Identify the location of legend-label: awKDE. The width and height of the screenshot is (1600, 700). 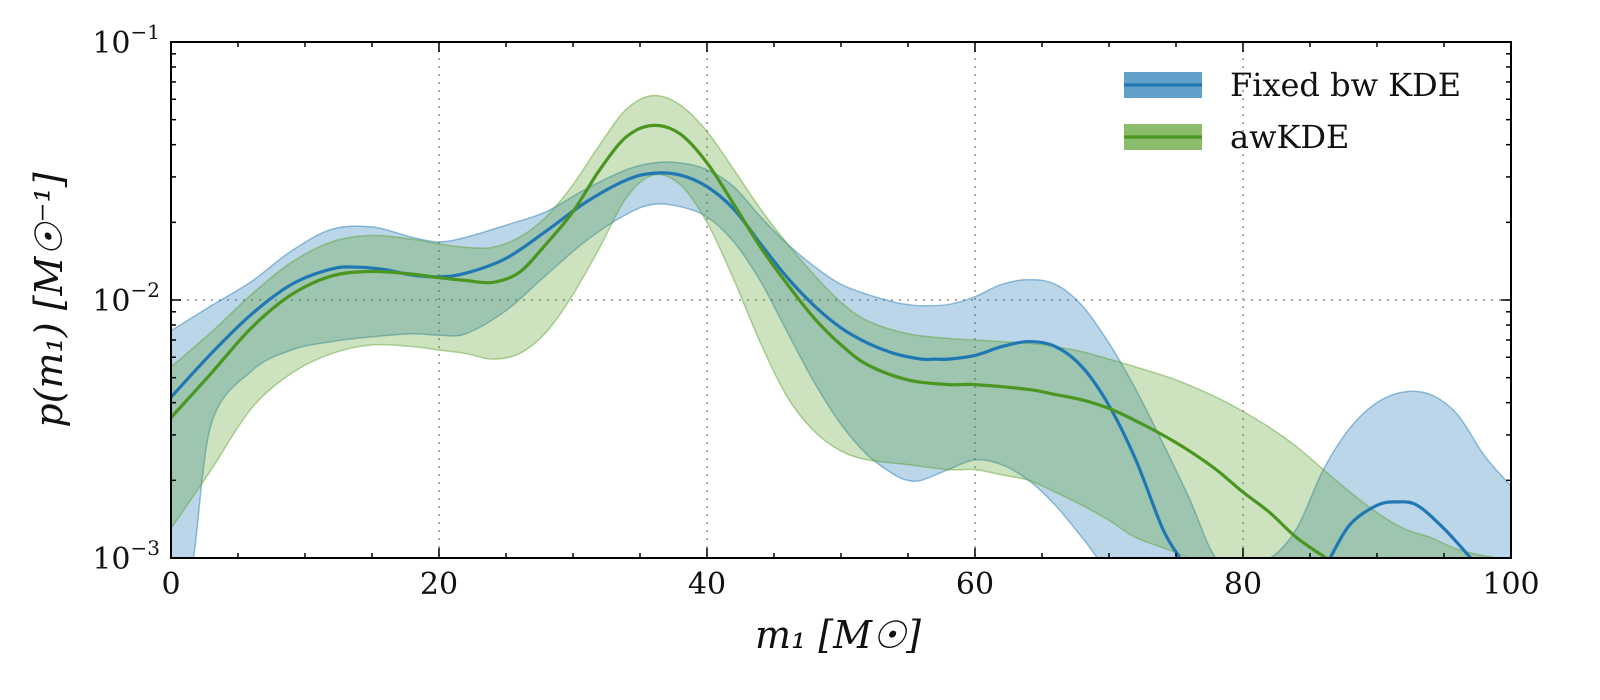
(1289, 137).